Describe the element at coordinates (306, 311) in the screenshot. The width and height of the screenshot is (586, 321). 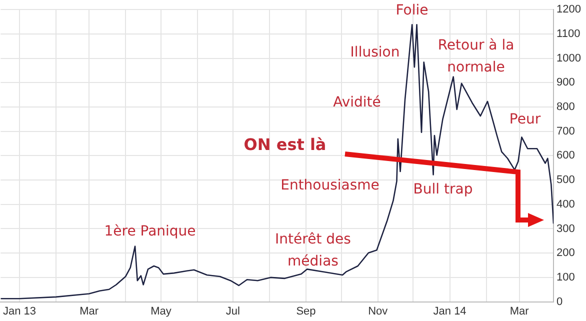
I see `x-tick-label: Sep` at that location.